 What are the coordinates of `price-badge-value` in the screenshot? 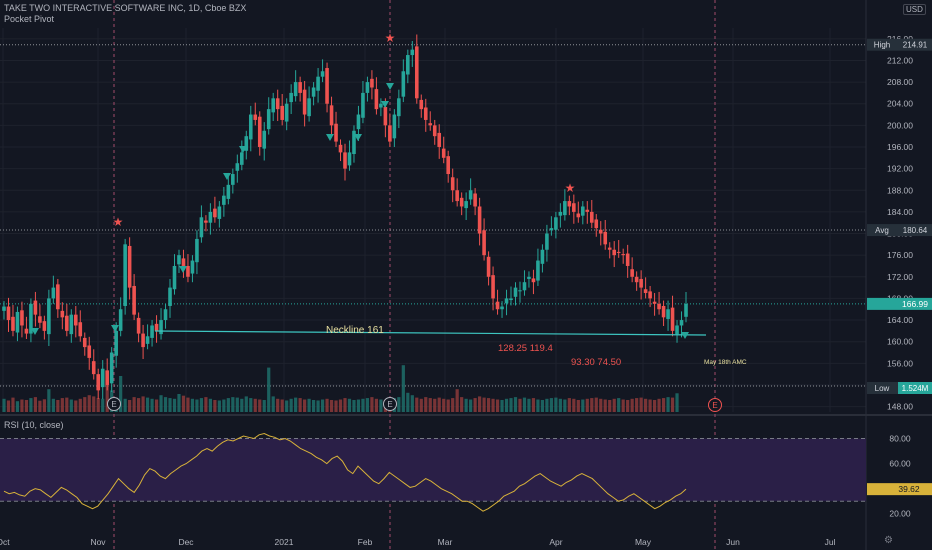 It's located at (915, 44).